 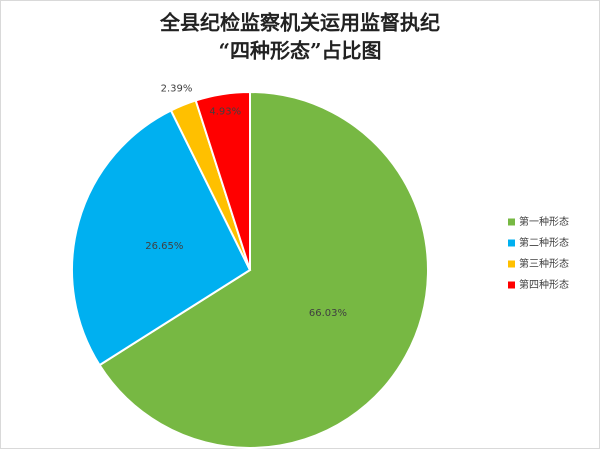 What do you see at coordinates (299, 51) in the screenshot?
I see `chart-title: “四种形态”占比图` at bounding box center [299, 51].